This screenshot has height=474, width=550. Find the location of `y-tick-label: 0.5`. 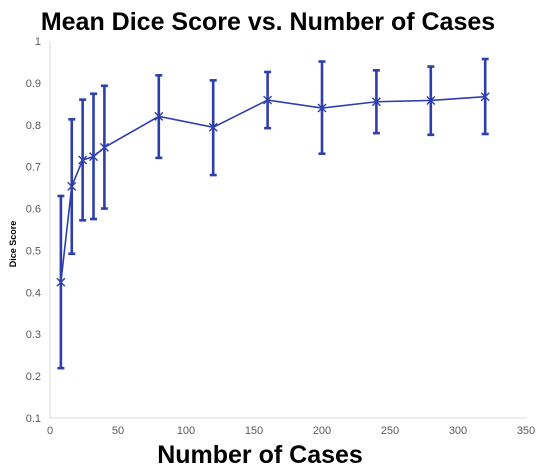

y-tick-label: 0.5 is located at coordinates (33, 251).